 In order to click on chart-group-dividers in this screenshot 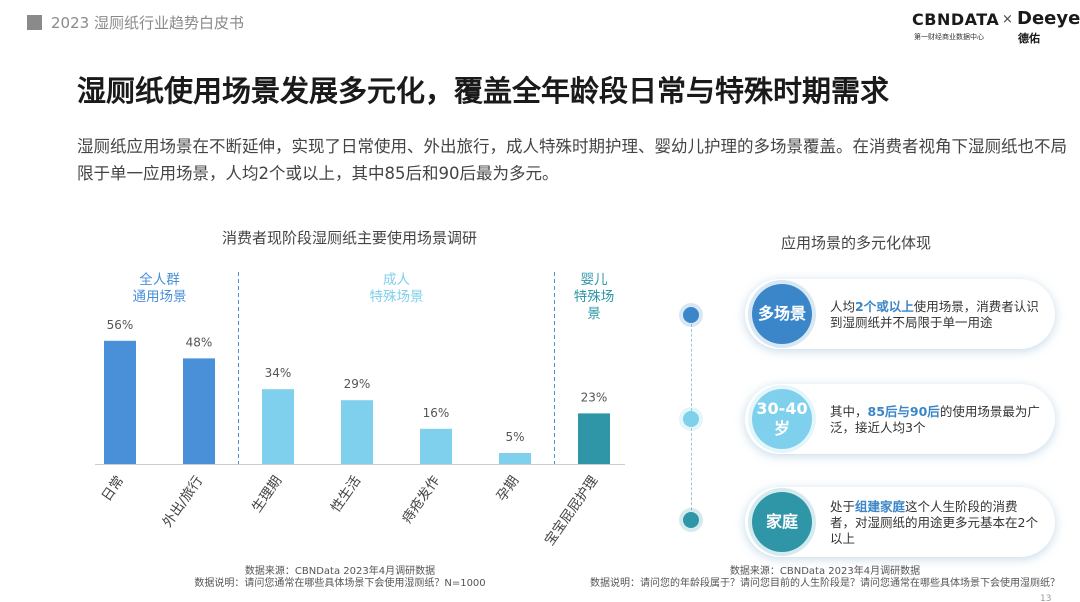, I will do `click(396, 368)`.